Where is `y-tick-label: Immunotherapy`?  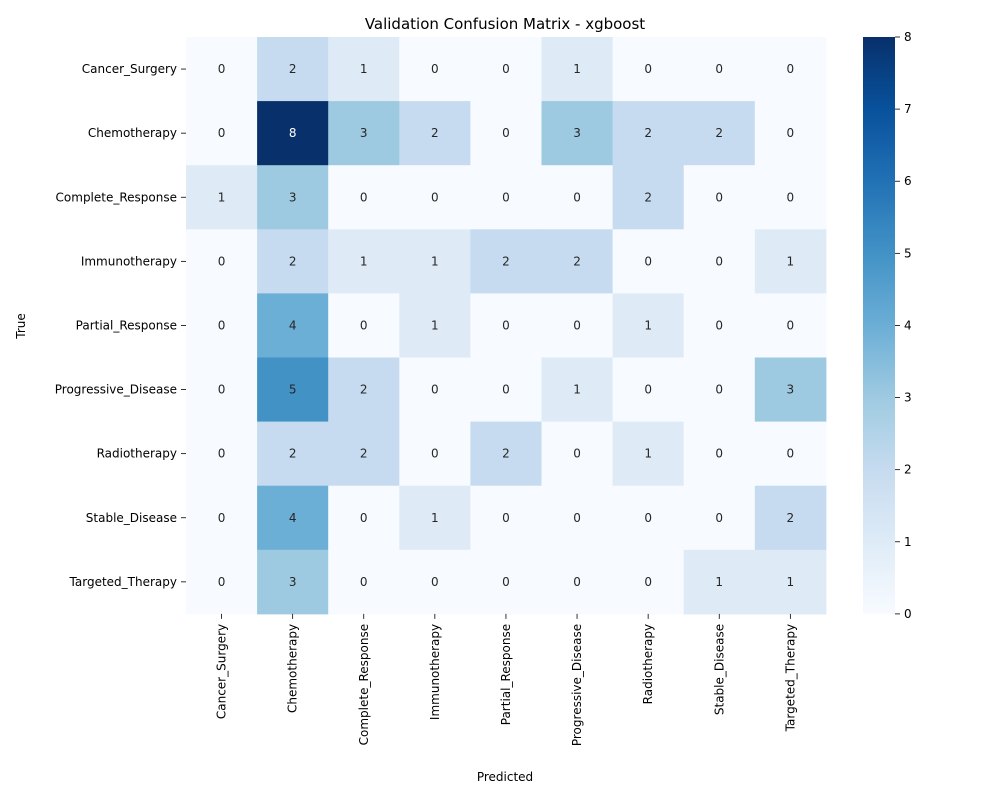
y-tick-label: Immunotherapy is located at coordinates (129, 261).